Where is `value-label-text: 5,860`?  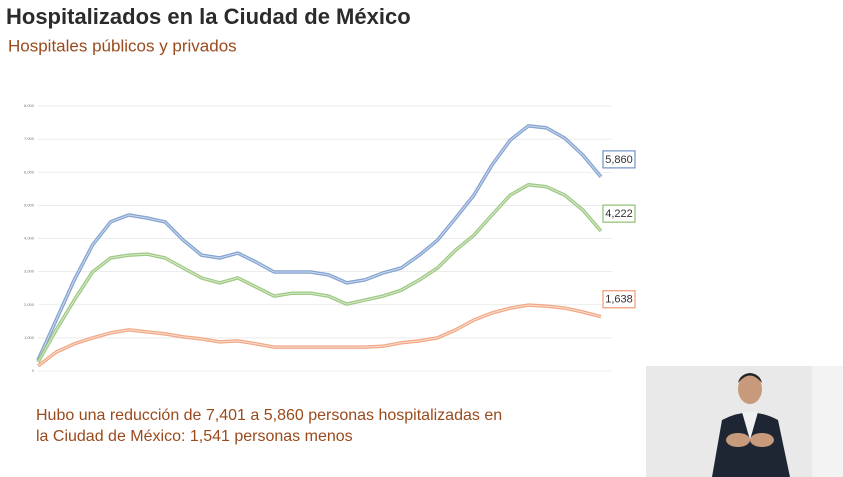
value-label-text: 5,860 is located at coordinates (619, 160).